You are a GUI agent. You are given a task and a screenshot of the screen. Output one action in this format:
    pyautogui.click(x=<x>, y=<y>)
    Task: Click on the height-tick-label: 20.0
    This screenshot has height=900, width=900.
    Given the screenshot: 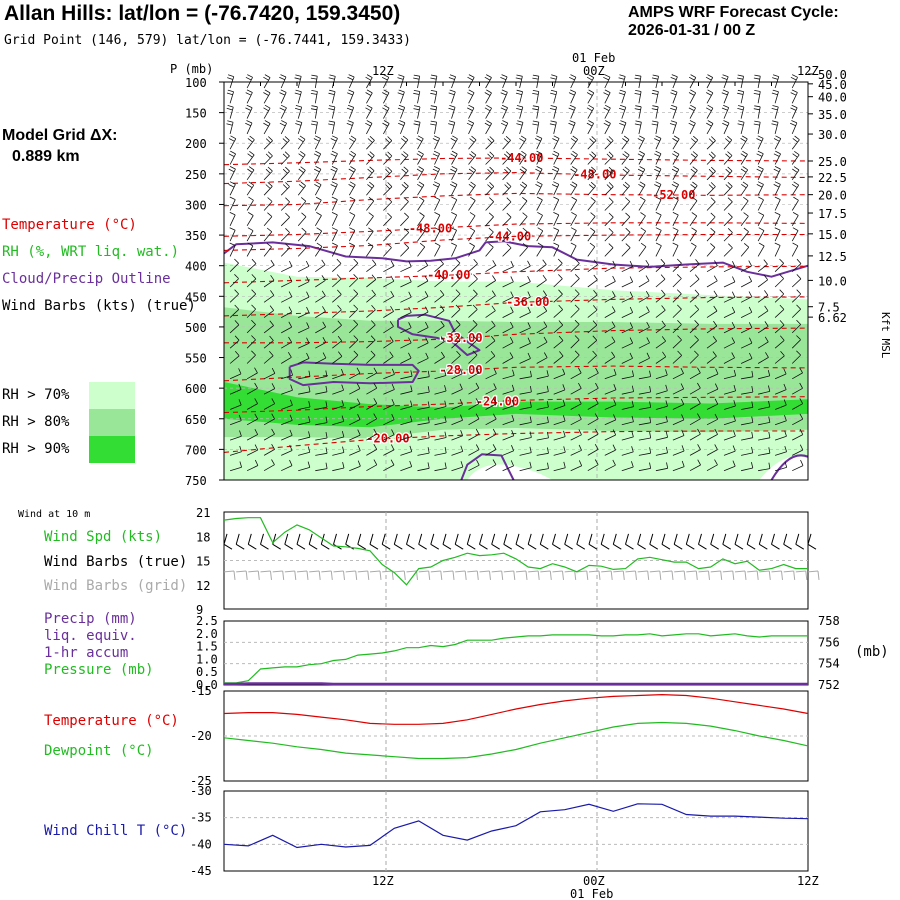 What is the action you would take?
    pyautogui.click(x=832, y=196)
    